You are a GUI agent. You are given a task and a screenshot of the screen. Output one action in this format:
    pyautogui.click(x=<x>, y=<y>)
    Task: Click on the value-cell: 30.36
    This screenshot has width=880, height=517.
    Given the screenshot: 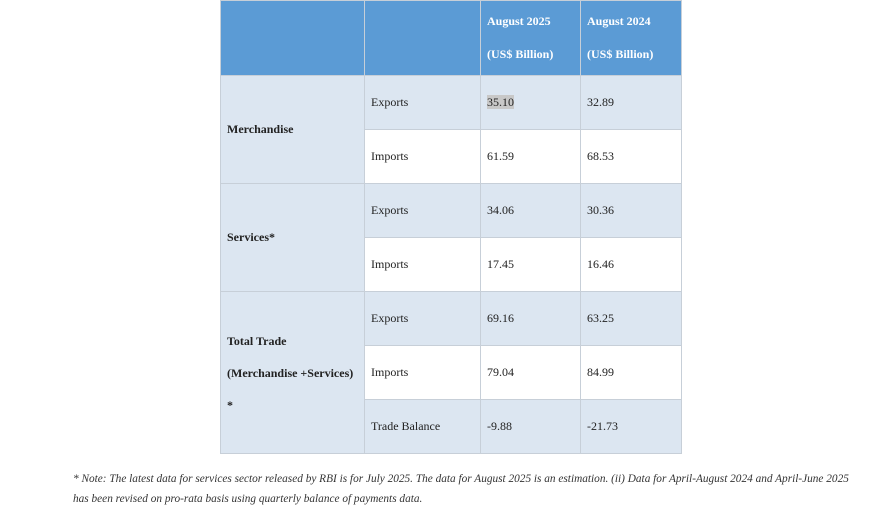 What is the action you would take?
    pyautogui.click(x=631, y=210)
    